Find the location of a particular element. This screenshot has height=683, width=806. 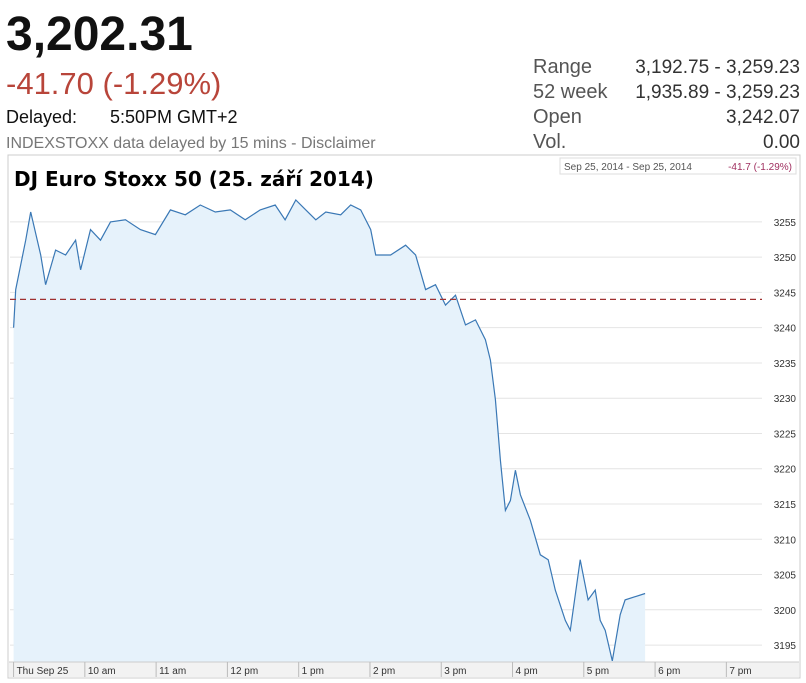

y-tick-label: 3240 is located at coordinates (785, 329).